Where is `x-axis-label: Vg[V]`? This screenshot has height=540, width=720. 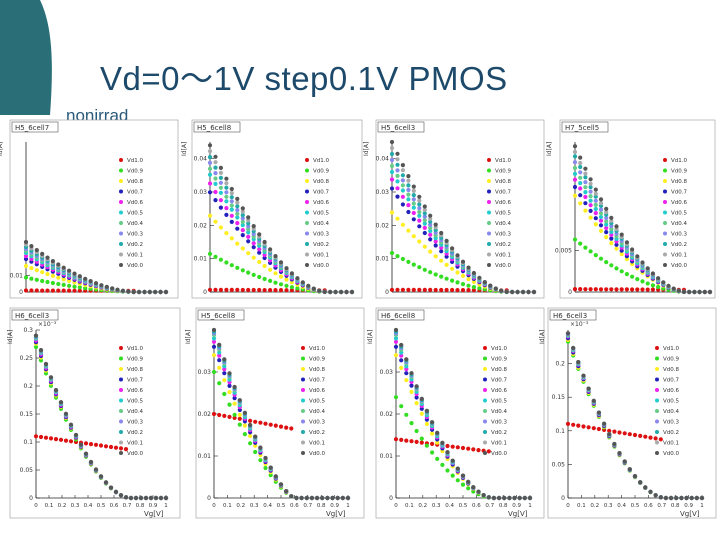 x-axis-label: Vg[V] is located at coordinates (690, 514).